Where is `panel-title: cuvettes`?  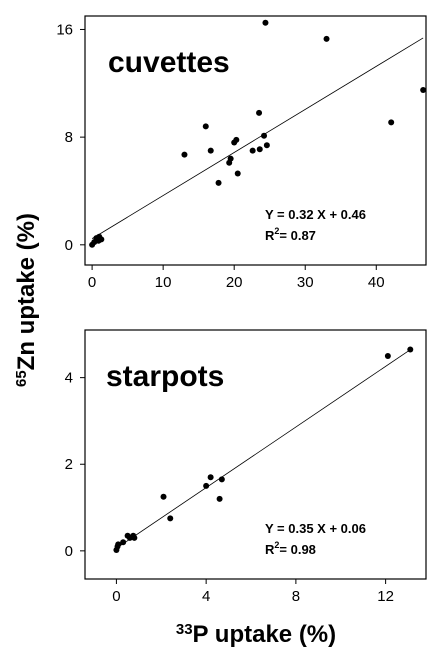
panel-title: cuvettes is located at coordinates (169, 62).